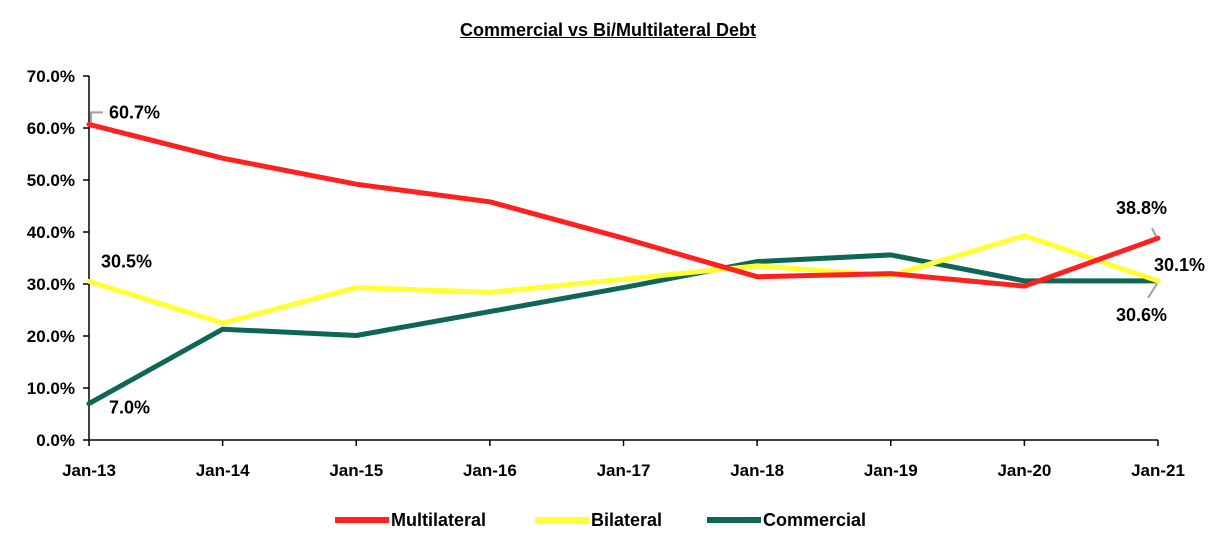 Image resolution: width=1216 pixels, height=552 pixels. What do you see at coordinates (891, 470) in the screenshot?
I see `x-tick-label: Jan-19` at bounding box center [891, 470].